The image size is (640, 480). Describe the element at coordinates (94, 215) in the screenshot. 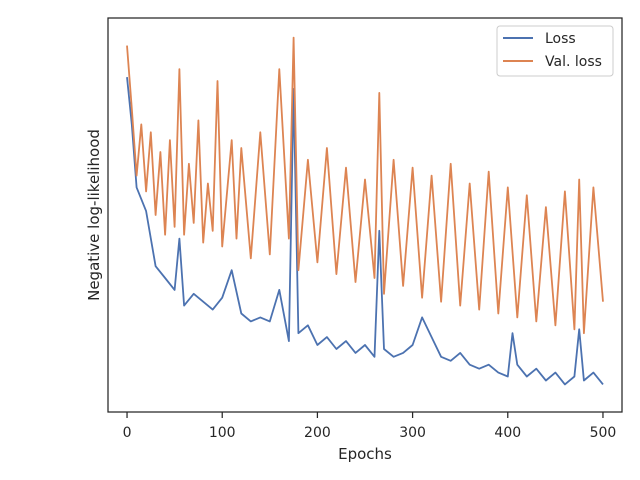

I see `y-axis-label: Negative log-likelihood` at that location.